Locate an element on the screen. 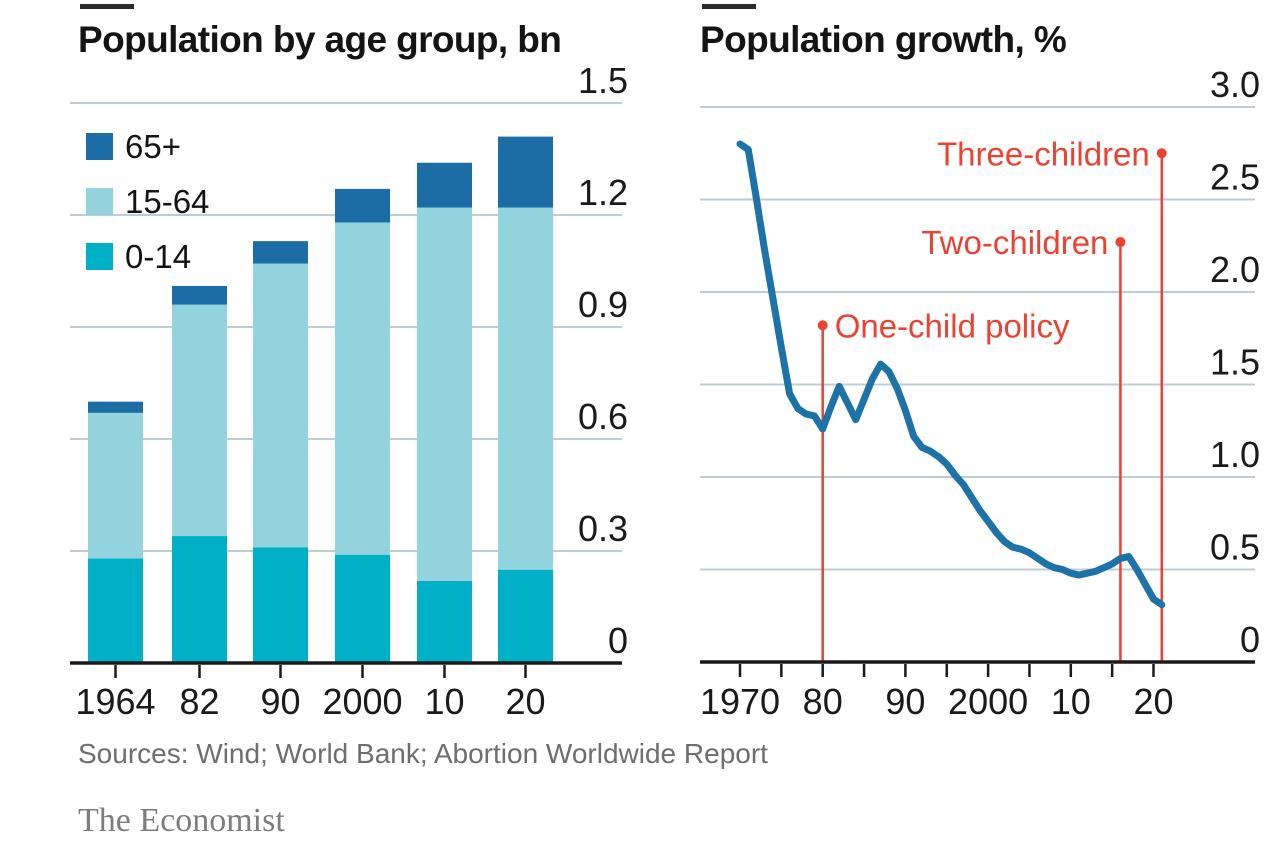  y-axis-label: 1.0 is located at coordinates (1235, 454).